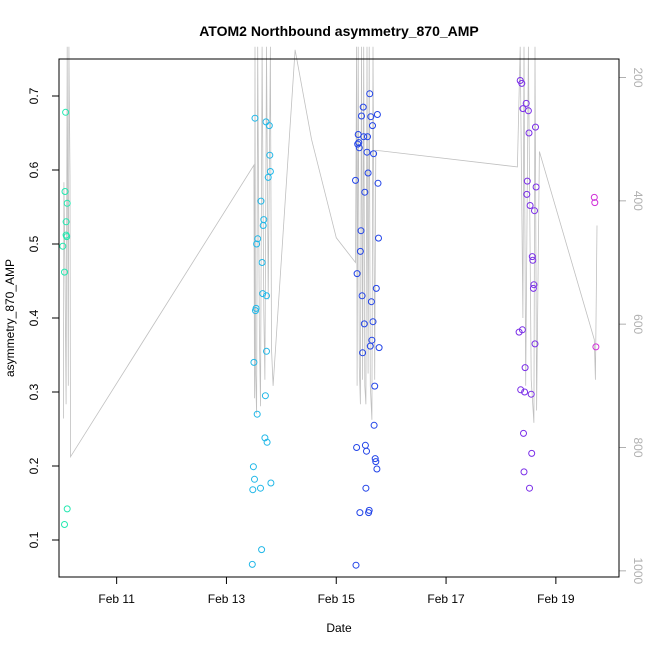  What do you see at coordinates (10, 318) in the screenshot?
I see `y-axis-label: asymmetry_870_AMP` at bounding box center [10, 318].